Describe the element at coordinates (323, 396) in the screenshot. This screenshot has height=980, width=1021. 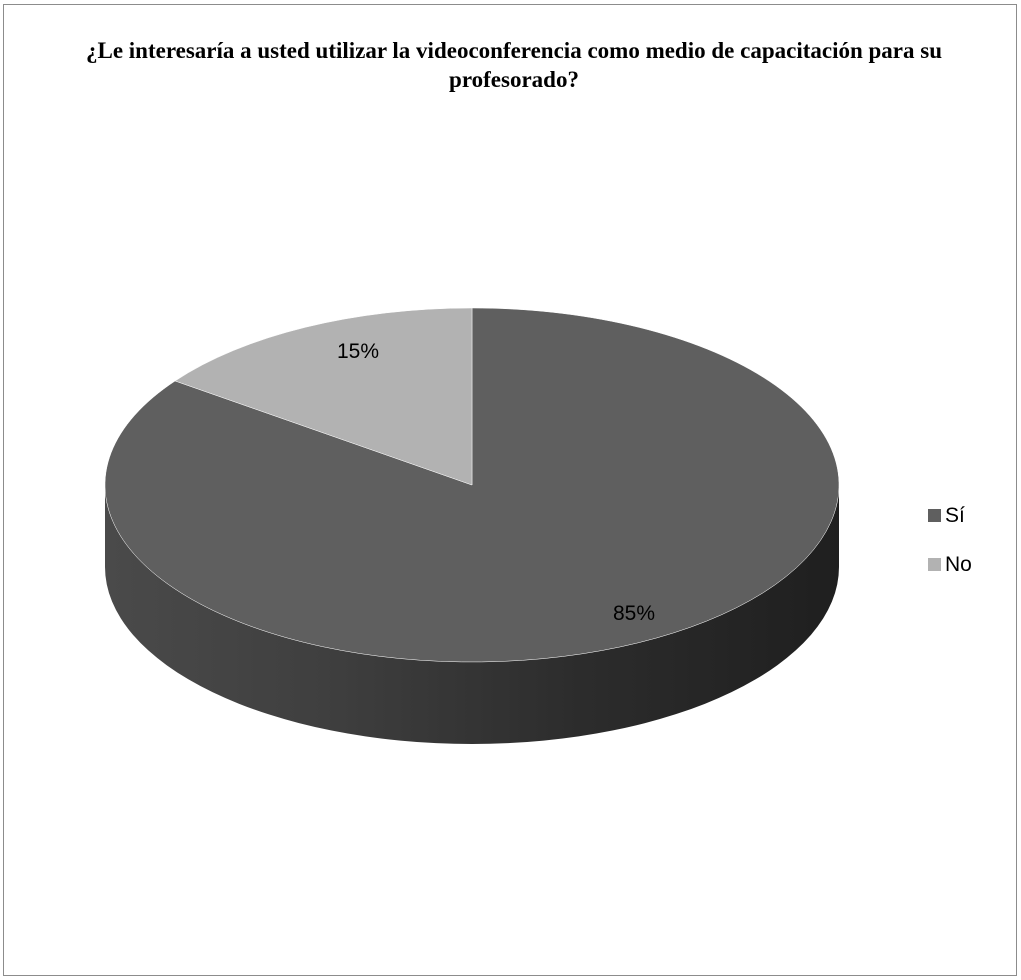
I see `pie-slice-no` at that location.